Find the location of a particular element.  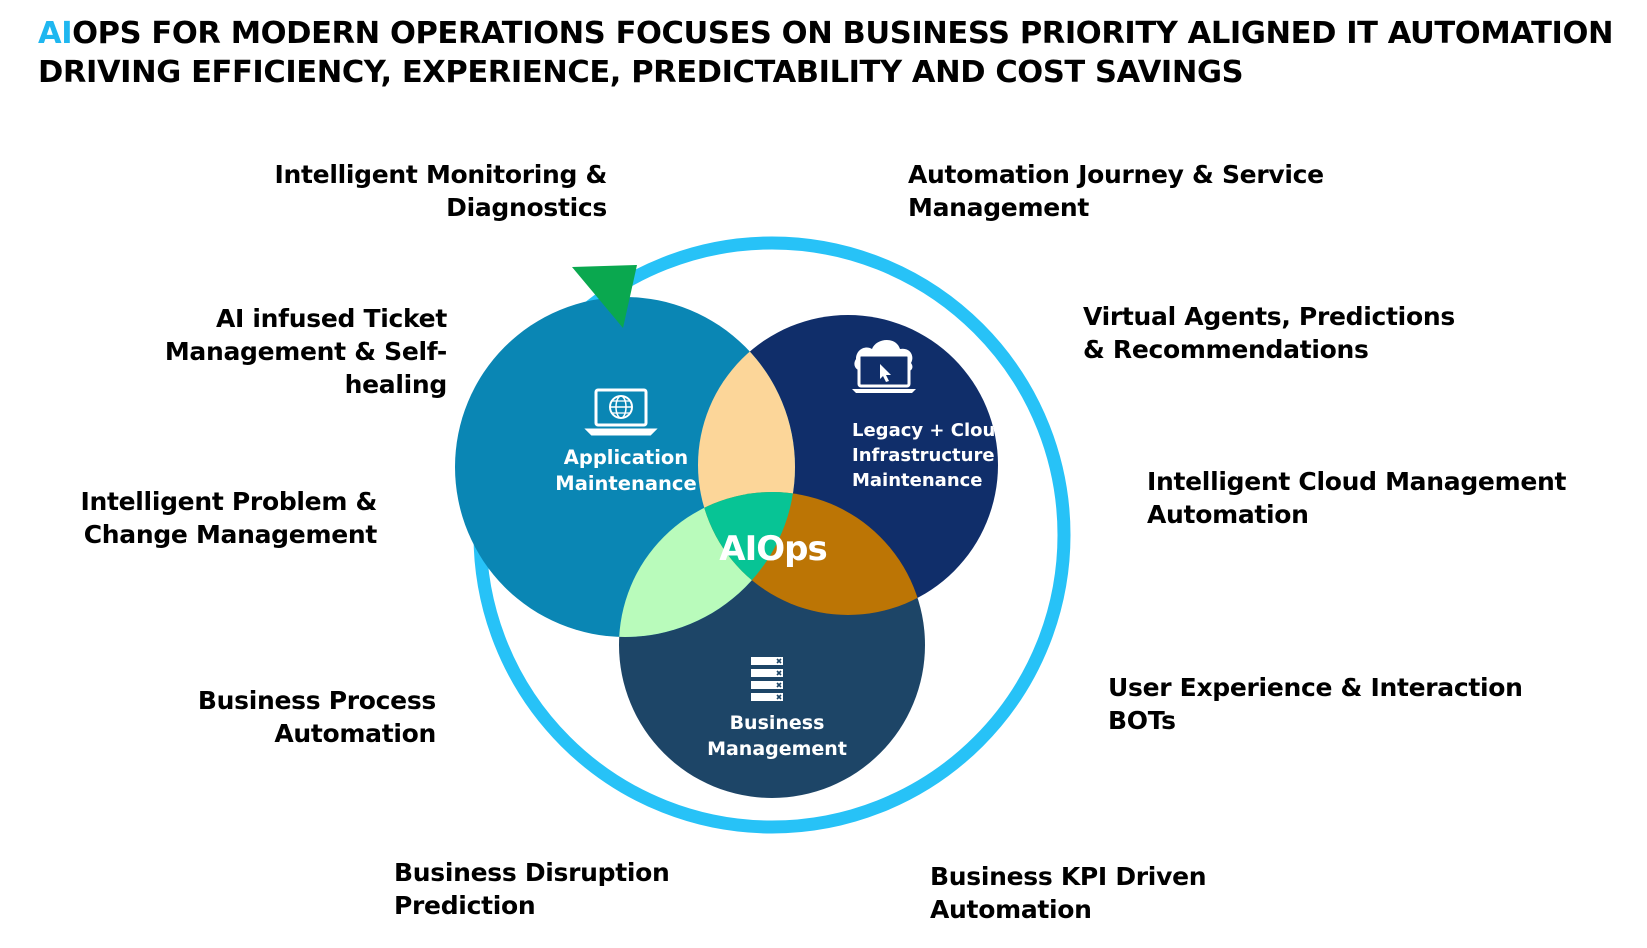

label-line: Intelligent Monitoring & is located at coordinates (441, 174).